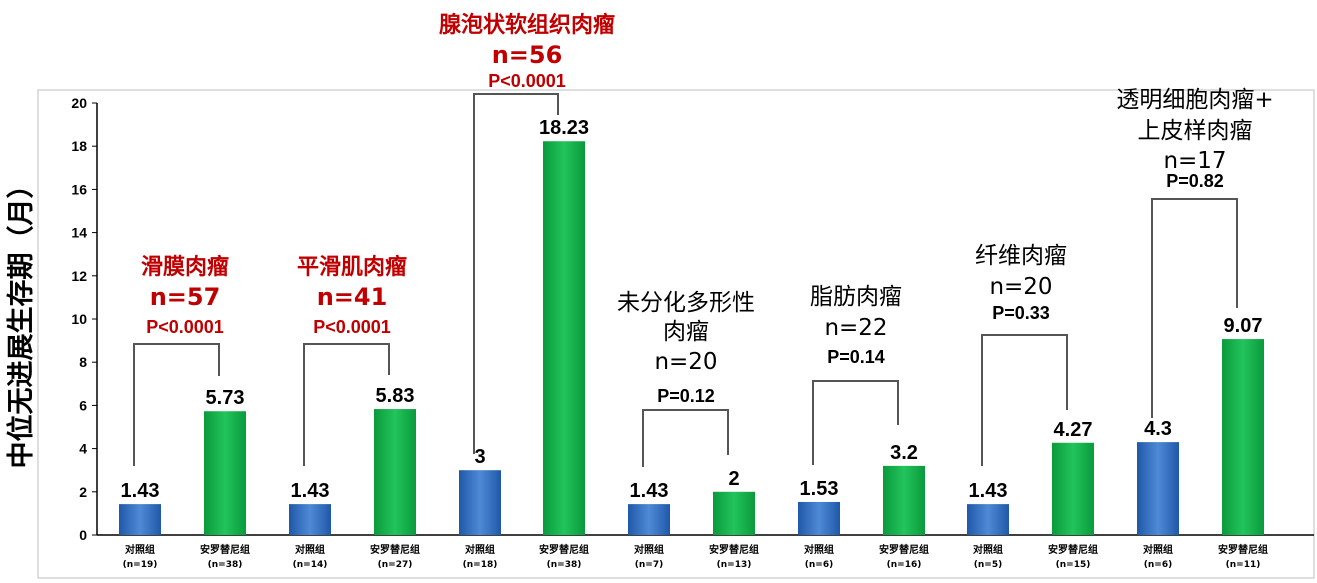 The height and width of the screenshot is (583, 1317). Describe the element at coordinates (21, 320) in the screenshot. I see `y-axis-label: 中位无进展生存期（月）` at that location.